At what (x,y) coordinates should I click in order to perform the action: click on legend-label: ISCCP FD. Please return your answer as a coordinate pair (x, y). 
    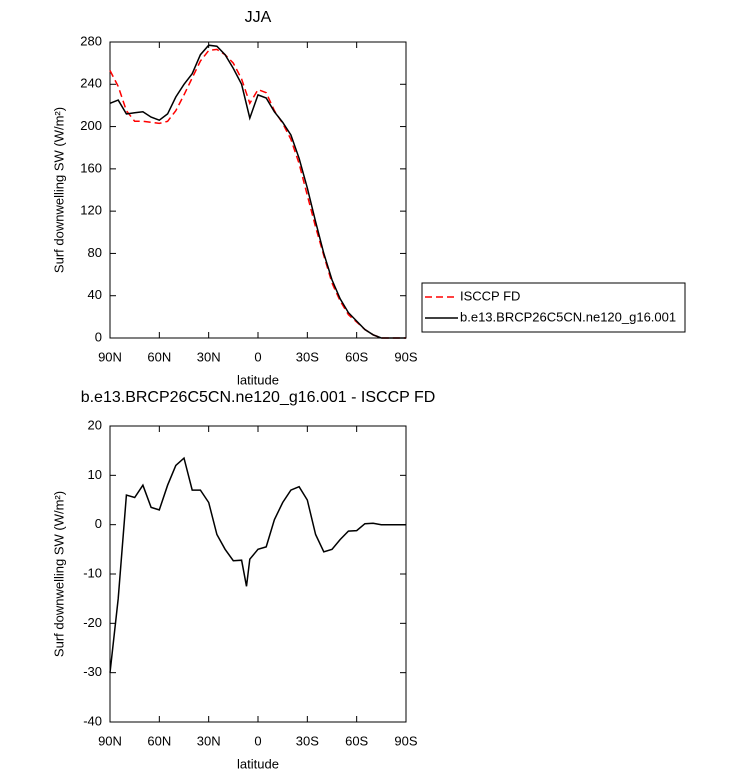
    Looking at the image, I should click on (490, 295).